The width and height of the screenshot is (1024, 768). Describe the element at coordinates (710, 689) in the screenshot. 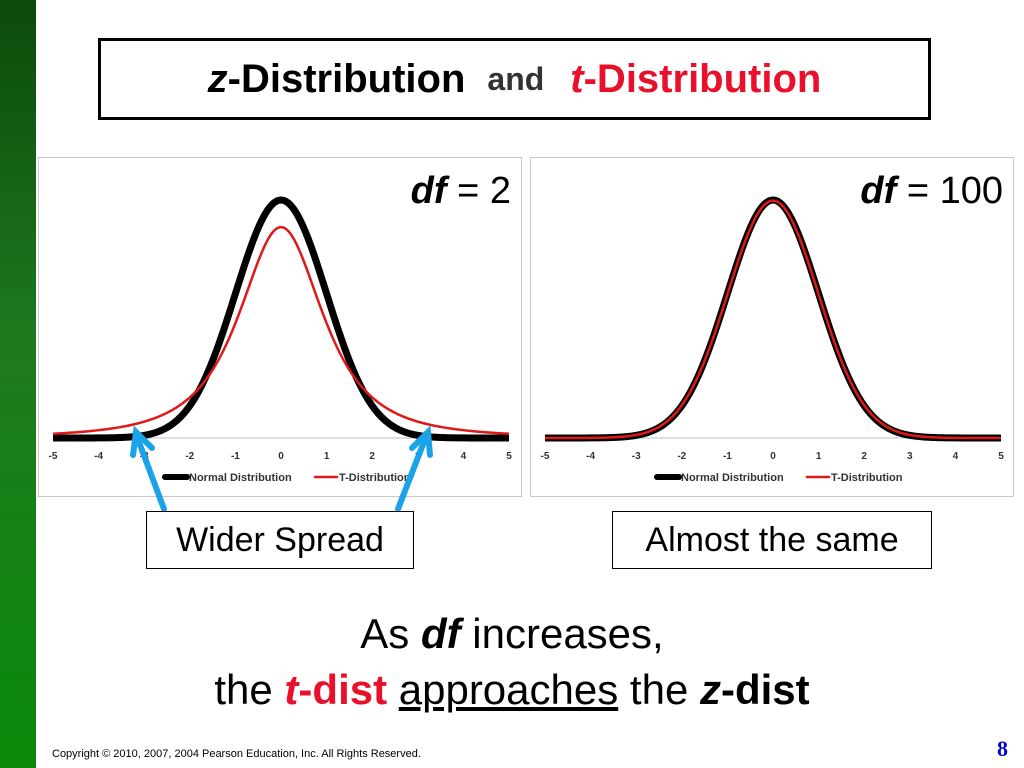

I see `conc-z: z` at that location.